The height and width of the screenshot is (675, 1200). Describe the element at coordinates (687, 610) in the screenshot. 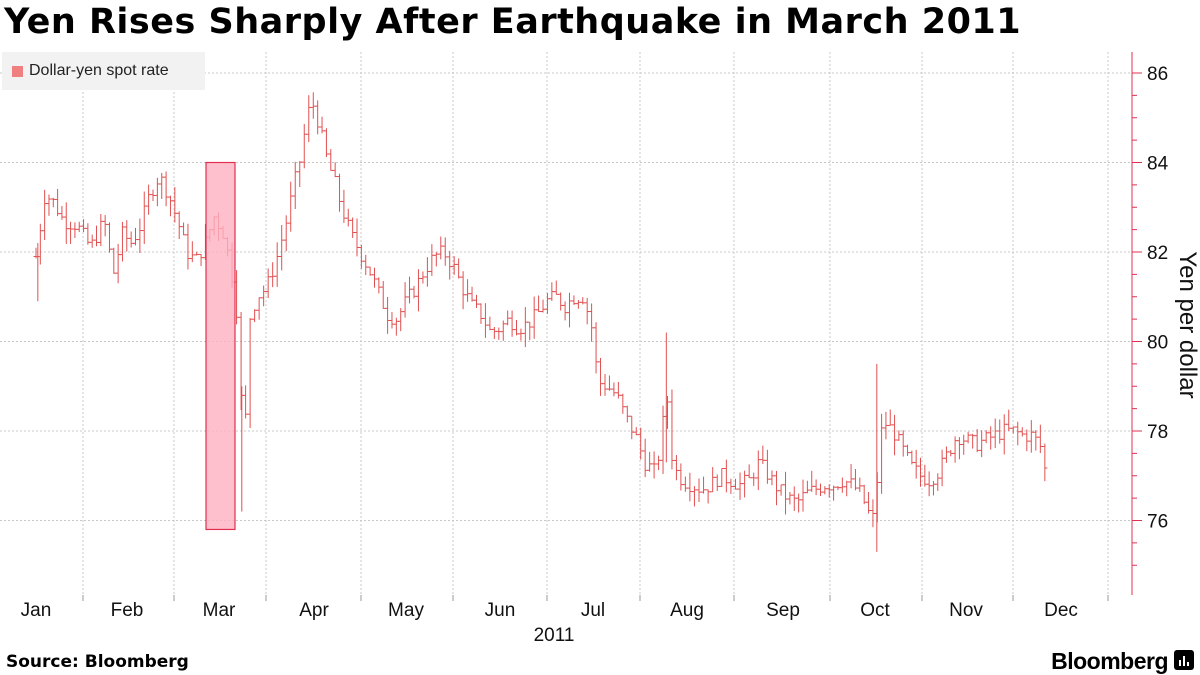

I see `x-tick-label: Aug` at that location.